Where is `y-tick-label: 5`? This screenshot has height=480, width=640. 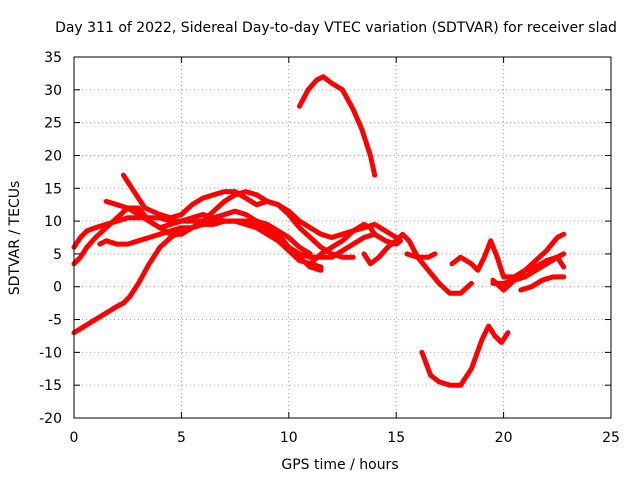
y-tick-label: 5 is located at coordinates (57, 255).